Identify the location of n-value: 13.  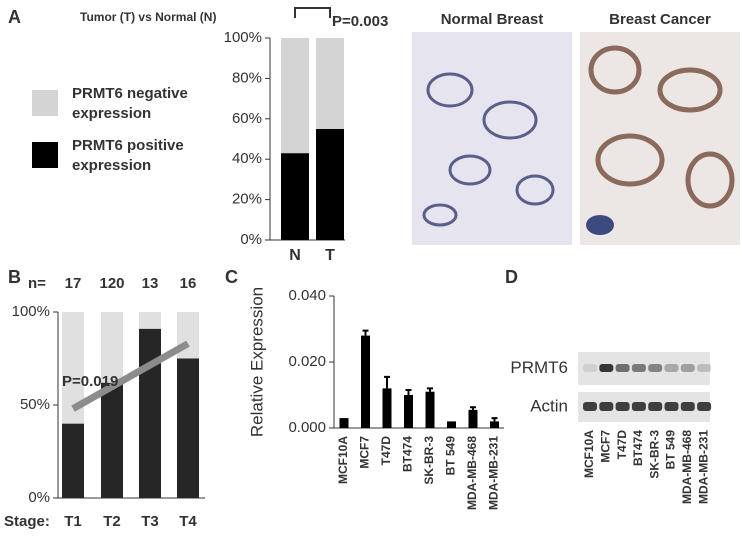
(150, 283).